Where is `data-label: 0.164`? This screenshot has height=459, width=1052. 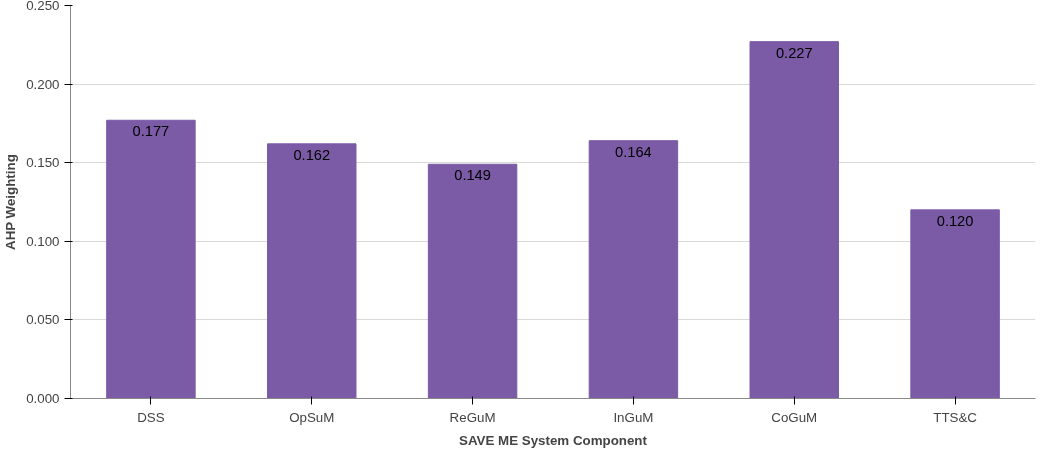
data-label: 0.164 is located at coordinates (633, 151).